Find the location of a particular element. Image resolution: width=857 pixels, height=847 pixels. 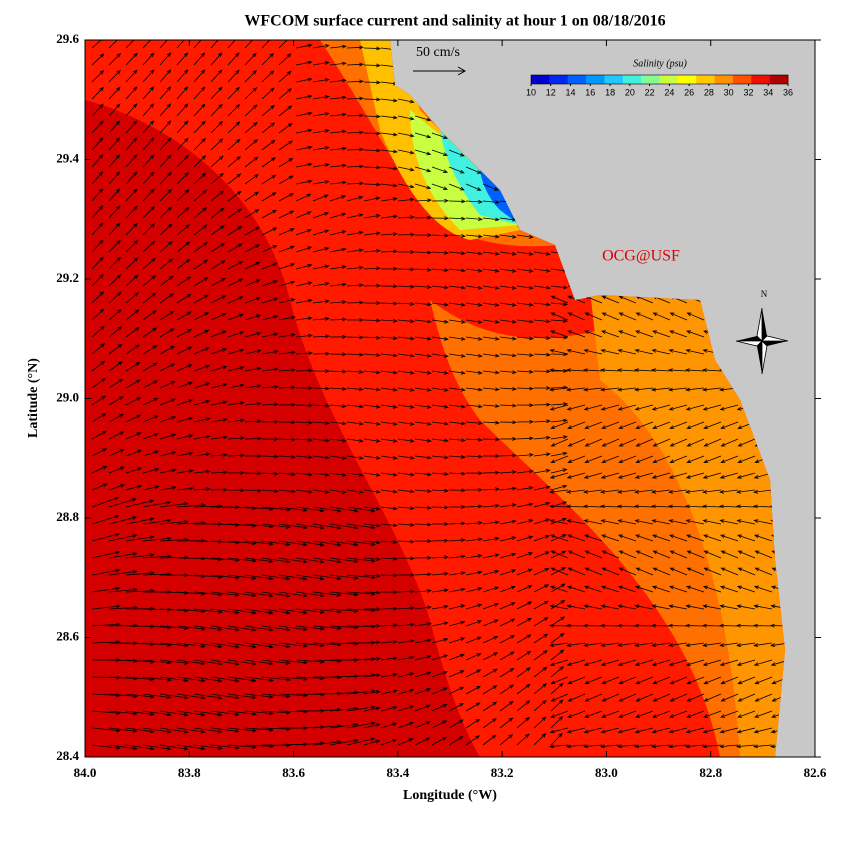

colorbar-swatch is located at coordinates (595, 79).